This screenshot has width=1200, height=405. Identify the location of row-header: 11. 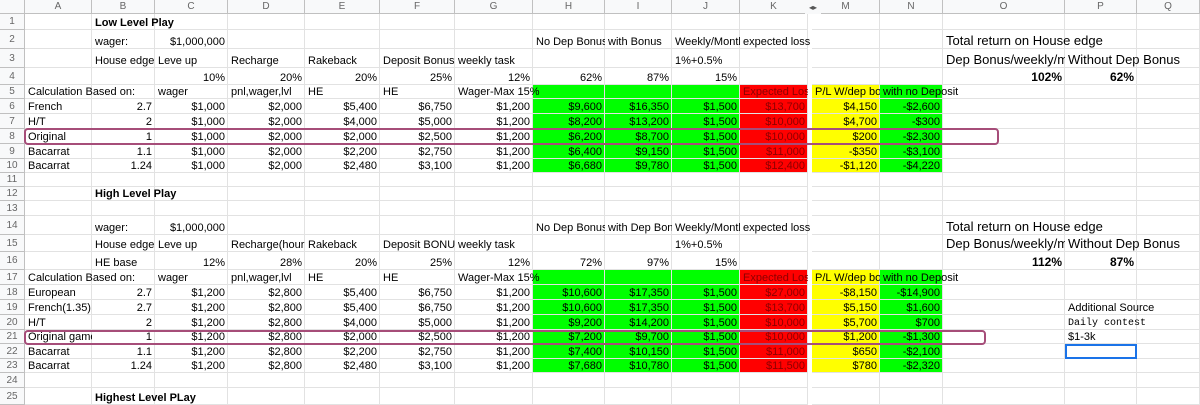
(12, 180).